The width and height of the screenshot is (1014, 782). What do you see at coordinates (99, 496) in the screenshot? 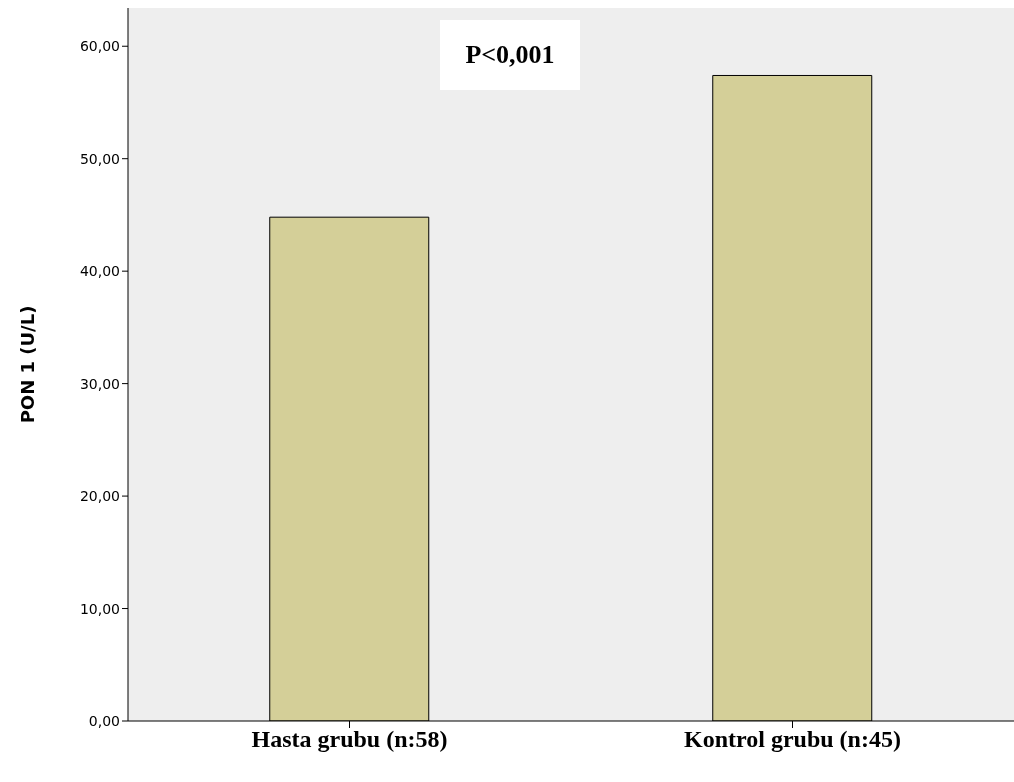
I see `y-tick-label: 20,00` at bounding box center [99, 496].